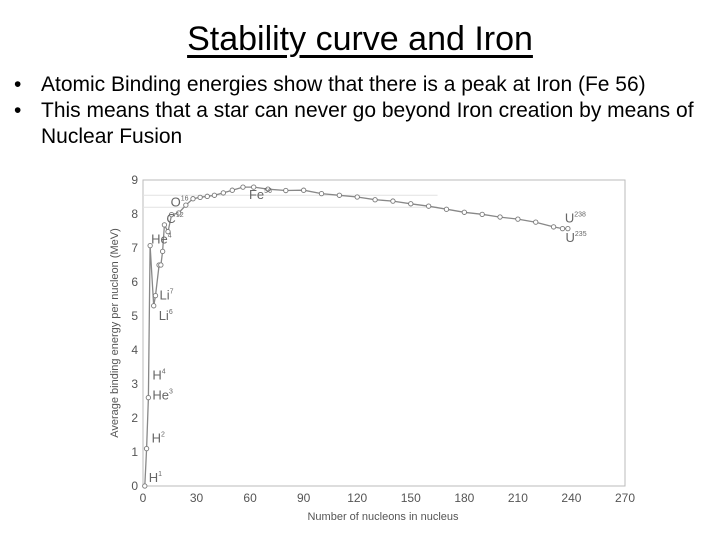  What do you see at coordinates (134, 316) in the screenshot?
I see `y-tick-label: 5` at bounding box center [134, 316].